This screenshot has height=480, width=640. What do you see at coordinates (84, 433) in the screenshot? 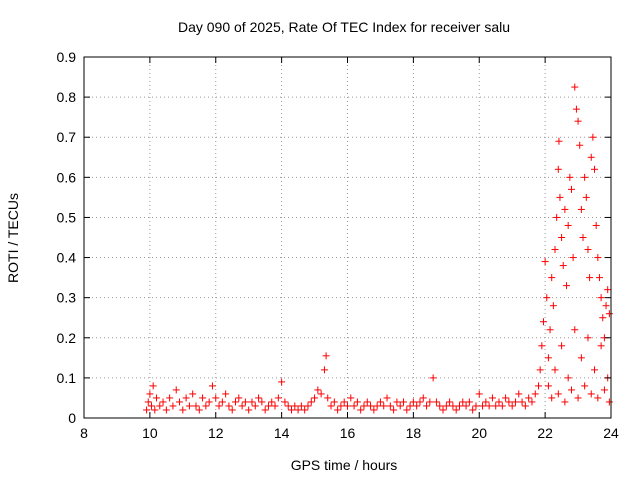
I see `x-tick-label: 8` at bounding box center [84, 433].